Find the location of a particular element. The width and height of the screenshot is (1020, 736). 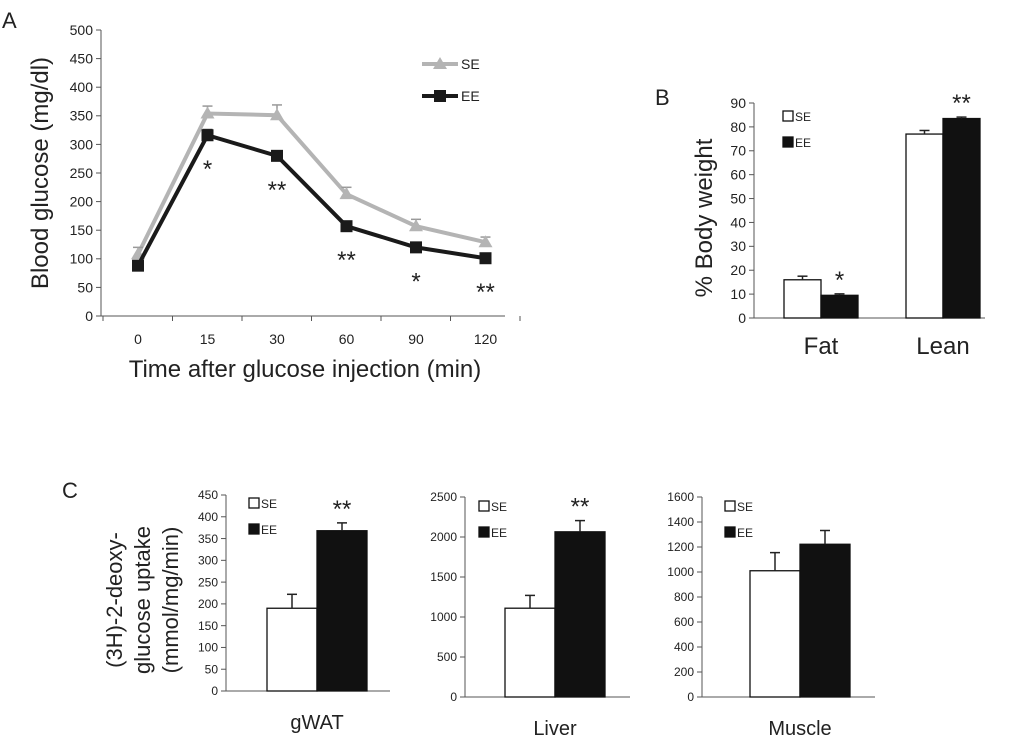

bar-category-label: gWAT is located at coordinates (316, 723).